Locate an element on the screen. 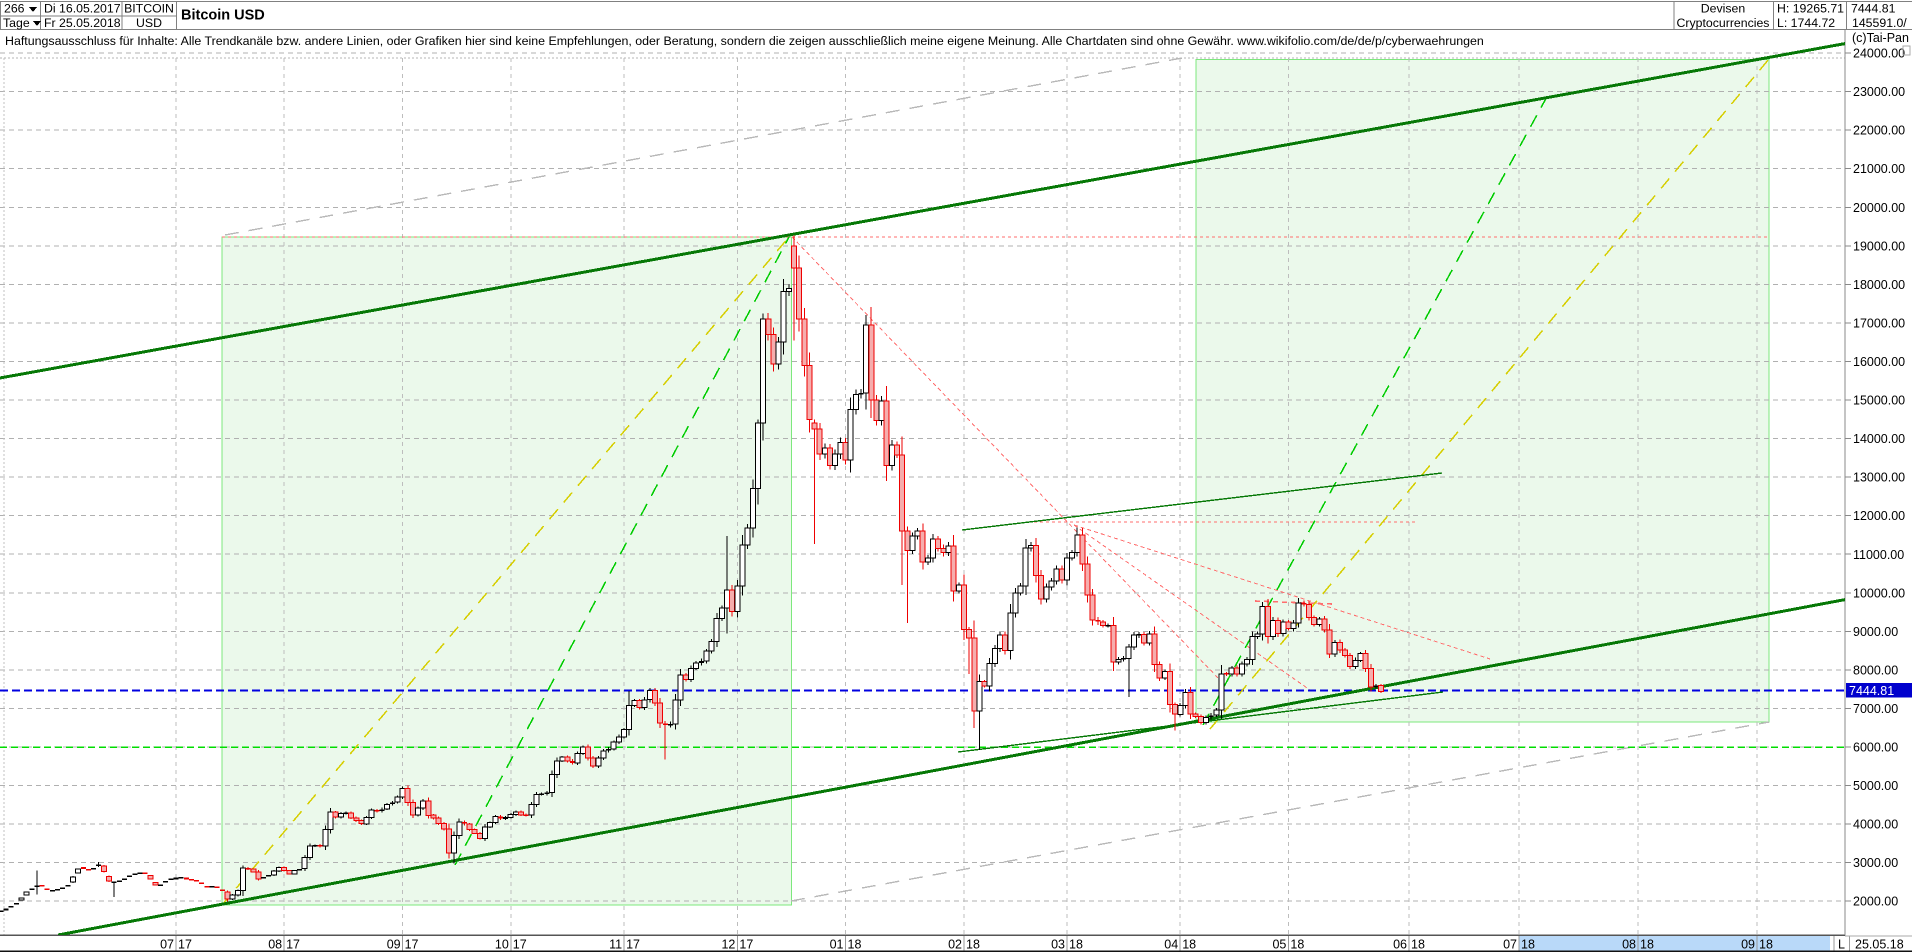  svg-text: 19000.00 is located at coordinates (1879, 246).